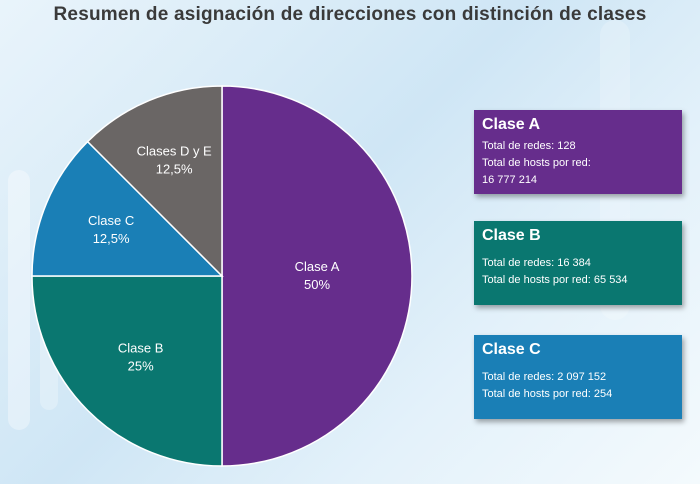  I want to click on slice-percent-label: 50%, so click(317, 284).